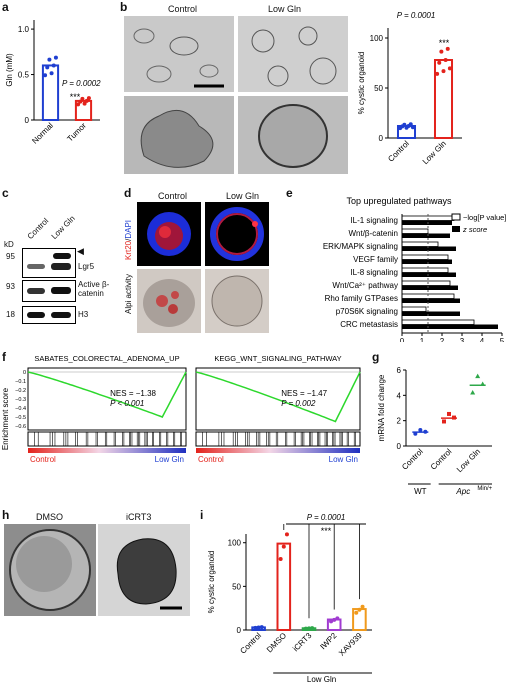 The image size is (516, 685). Describe the element at coordinates (482, 339) in the screenshot. I see `x-tick-label: 4` at that location.